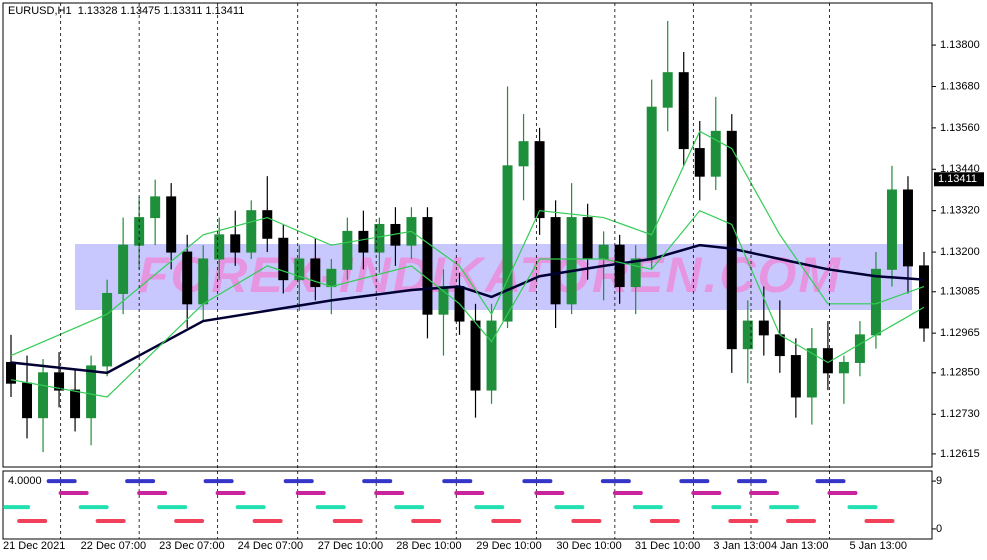 This screenshot has width=987, height=560. Describe the element at coordinates (960, 373) in the screenshot. I see `y-tick-label: 1.12850` at that location.